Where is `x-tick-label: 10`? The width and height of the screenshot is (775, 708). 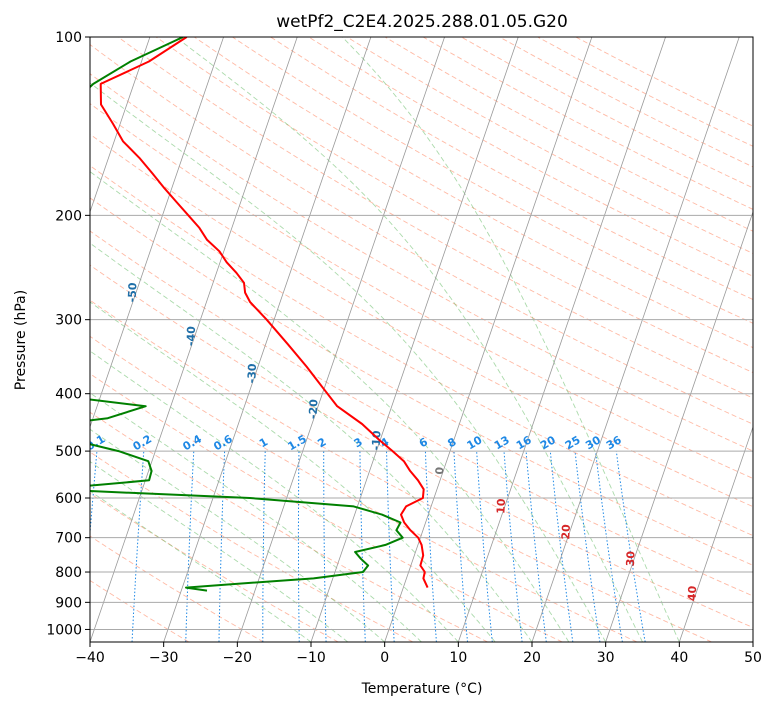
x-tick-label: 10 is located at coordinates (458, 658).